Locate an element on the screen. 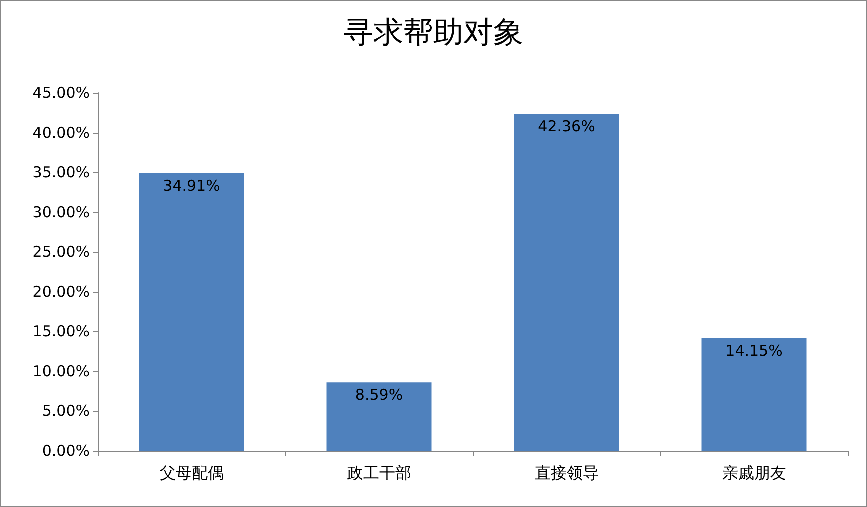 The height and width of the screenshot is (507, 867). x-tick-label: 亲戚朋友 is located at coordinates (754, 473).